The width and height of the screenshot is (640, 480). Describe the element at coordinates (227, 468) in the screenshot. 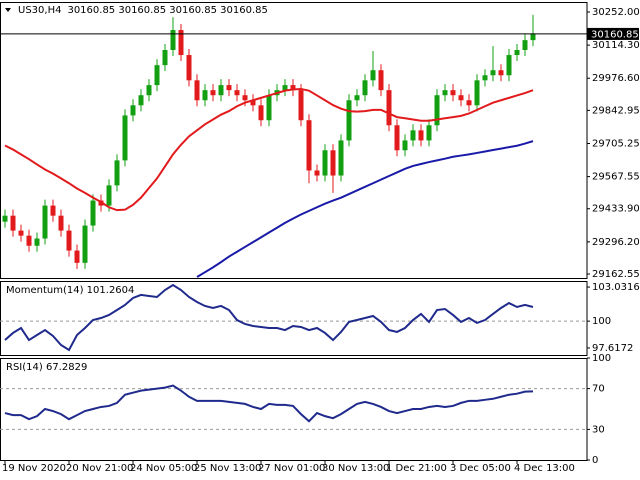

I see `x-tick-label: 25 Nov 13:00` at that location.